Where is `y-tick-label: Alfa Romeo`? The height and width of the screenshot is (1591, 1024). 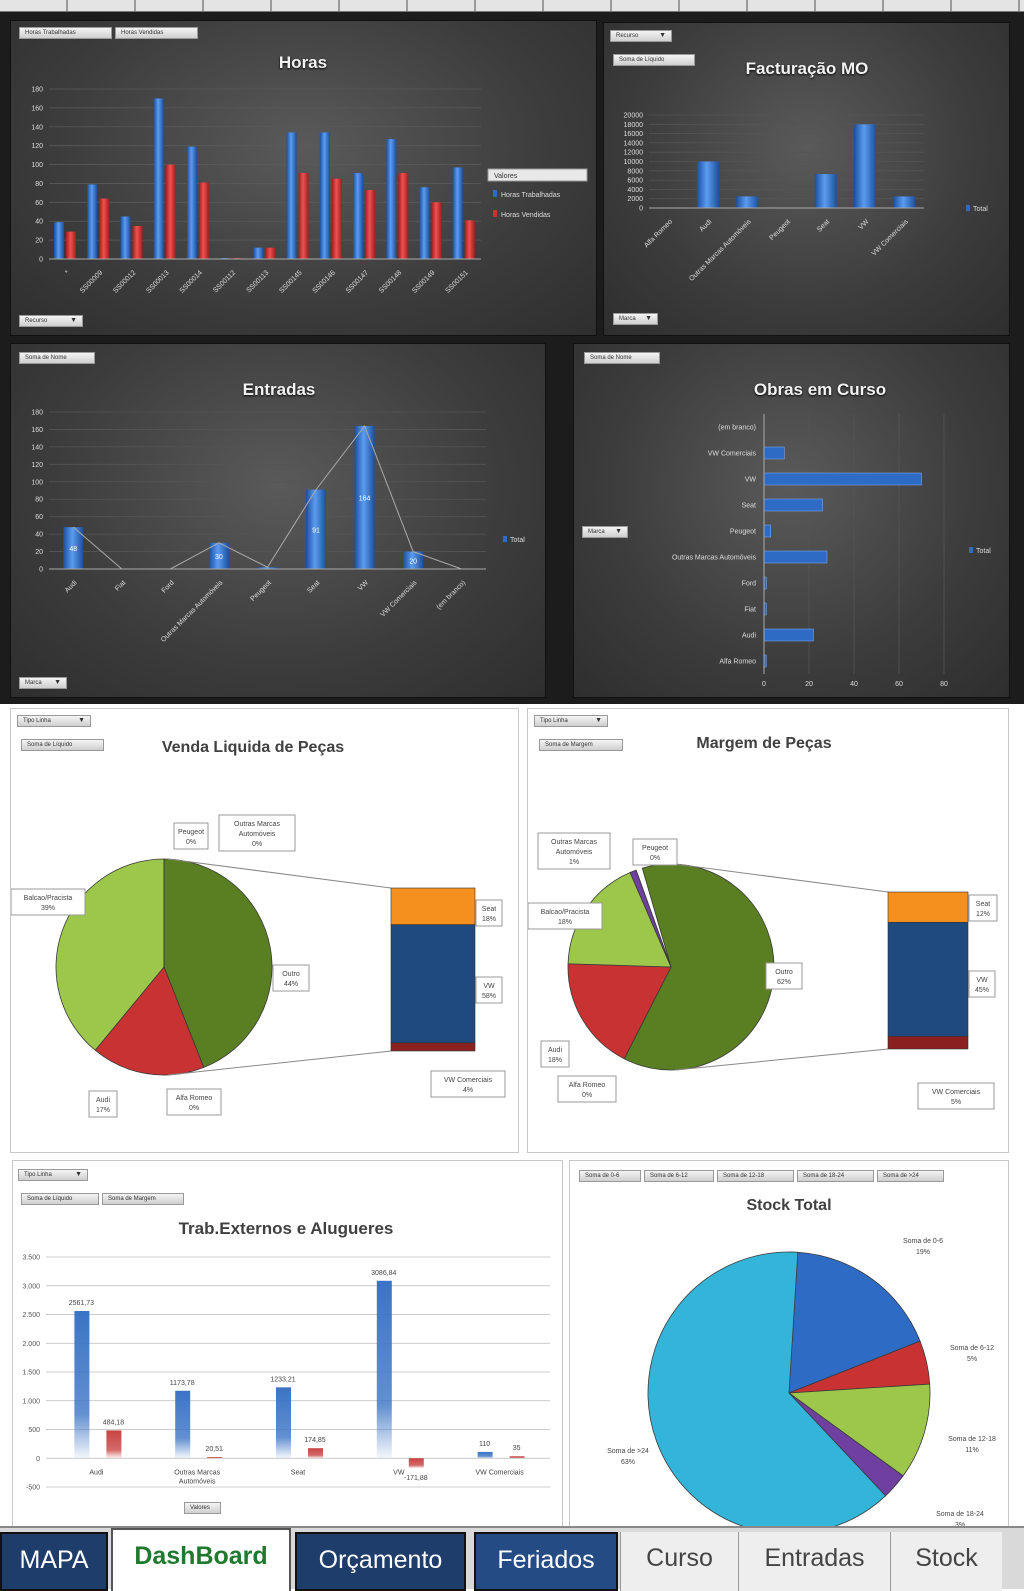 y-tick-label: Alfa Romeo is located at coordinates (737, 662).